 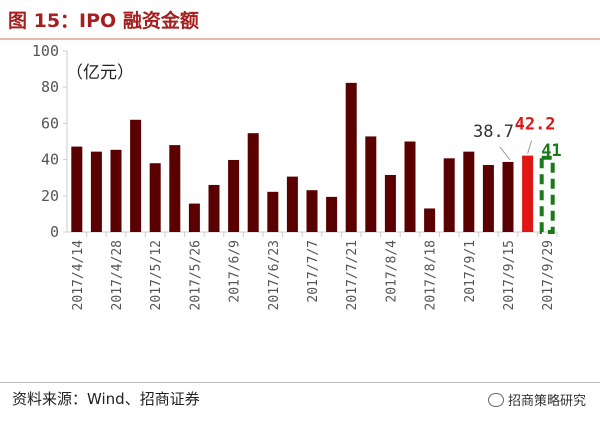 What do you see at coordinates (546, 401) in the screenshot?
I see `brand-name: 招商策略研究` at bounding box center [546, 401].